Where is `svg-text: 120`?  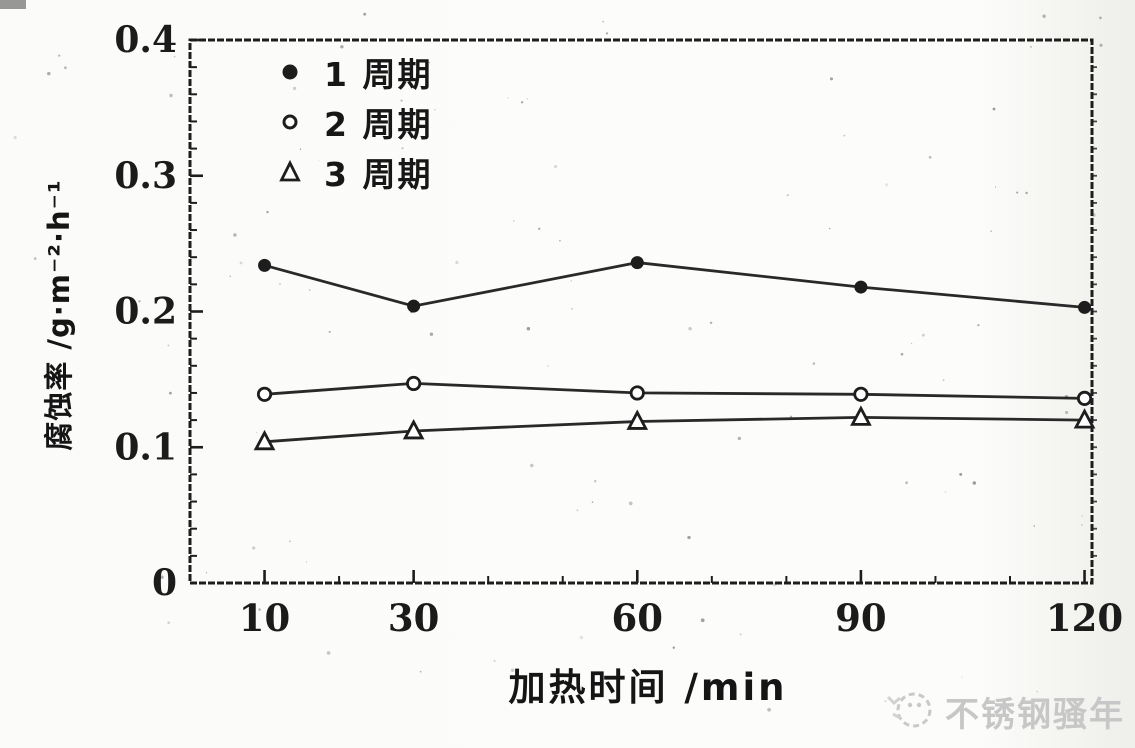 svg-text: 120 is located at coordinates (1084, 618).